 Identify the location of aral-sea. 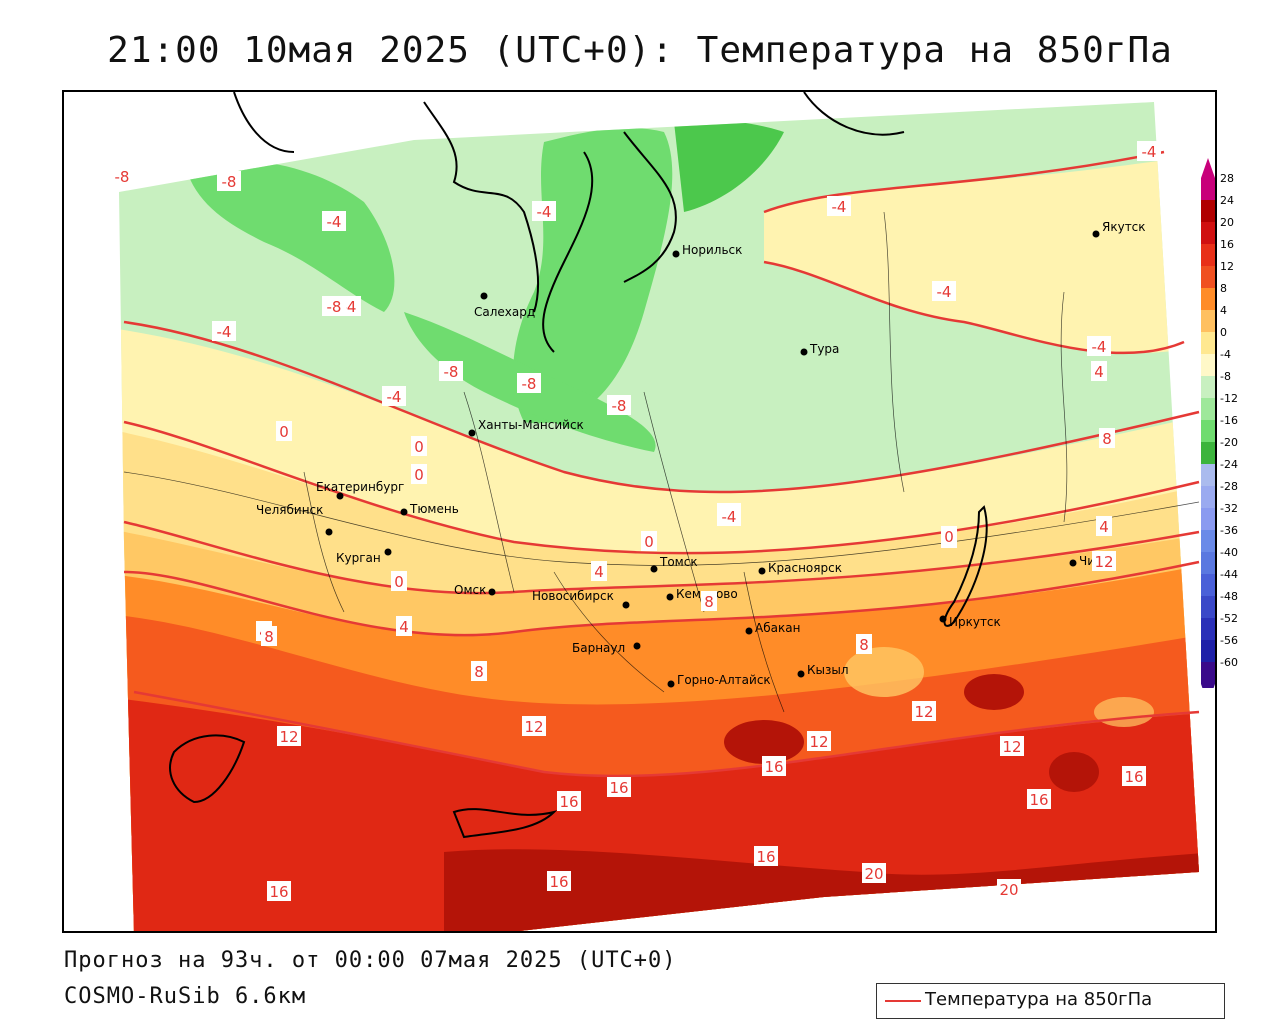
(207, 769).